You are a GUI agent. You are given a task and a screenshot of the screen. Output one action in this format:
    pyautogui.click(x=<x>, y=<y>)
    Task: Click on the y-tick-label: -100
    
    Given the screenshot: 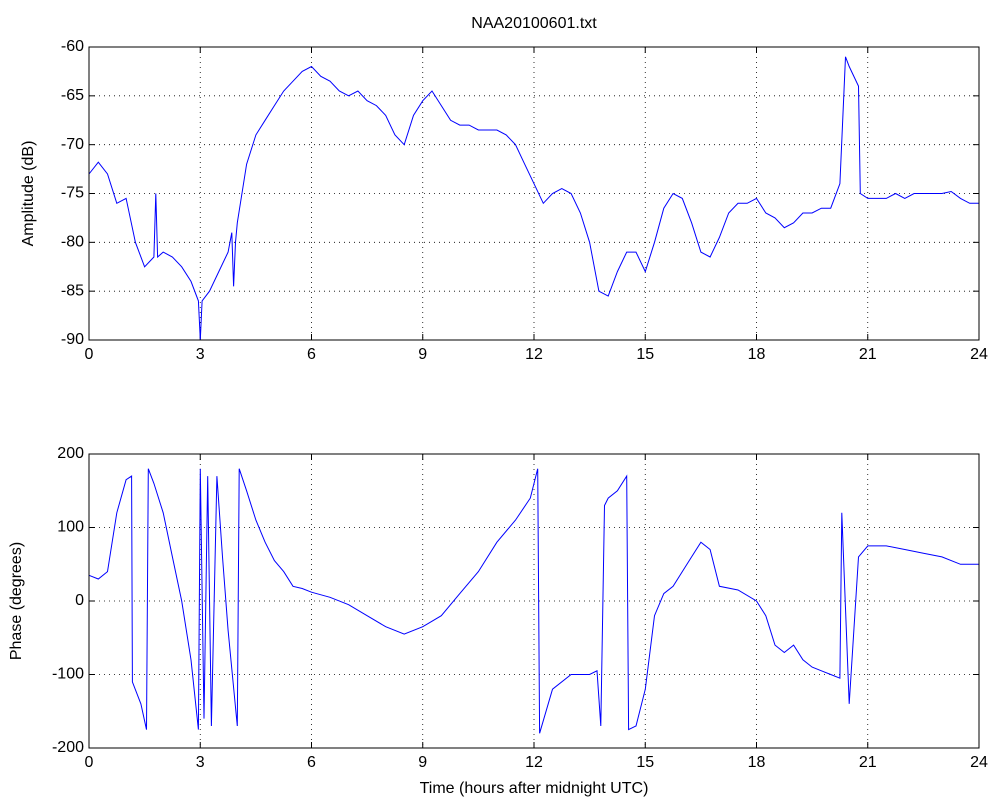 What is the action you would take?
    pyautogui.click(x=68, y=674)
    